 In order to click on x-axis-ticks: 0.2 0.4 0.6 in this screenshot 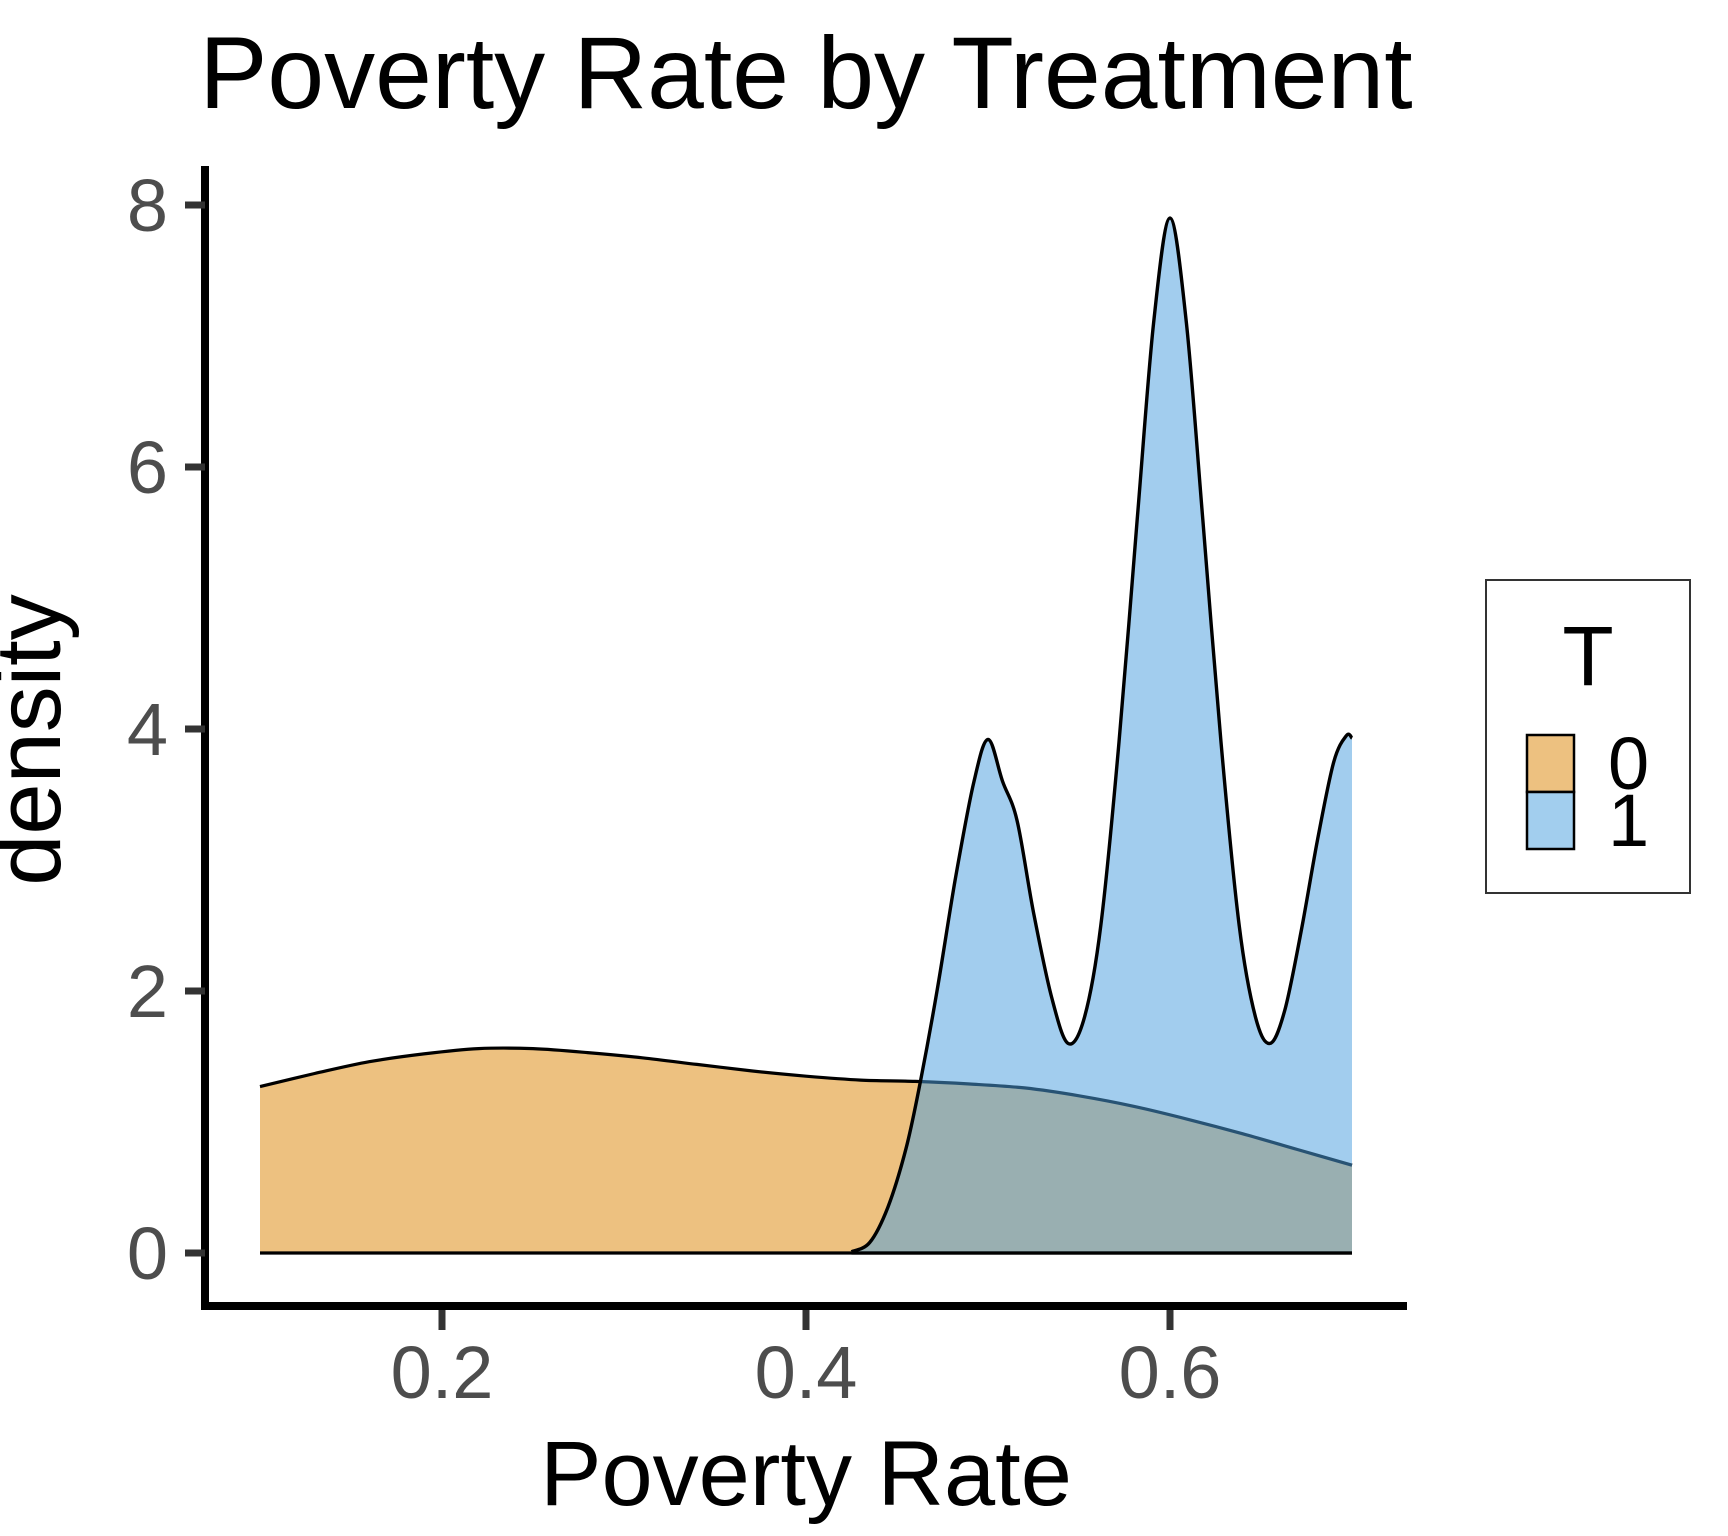, I will do `click(806, 1362)`.